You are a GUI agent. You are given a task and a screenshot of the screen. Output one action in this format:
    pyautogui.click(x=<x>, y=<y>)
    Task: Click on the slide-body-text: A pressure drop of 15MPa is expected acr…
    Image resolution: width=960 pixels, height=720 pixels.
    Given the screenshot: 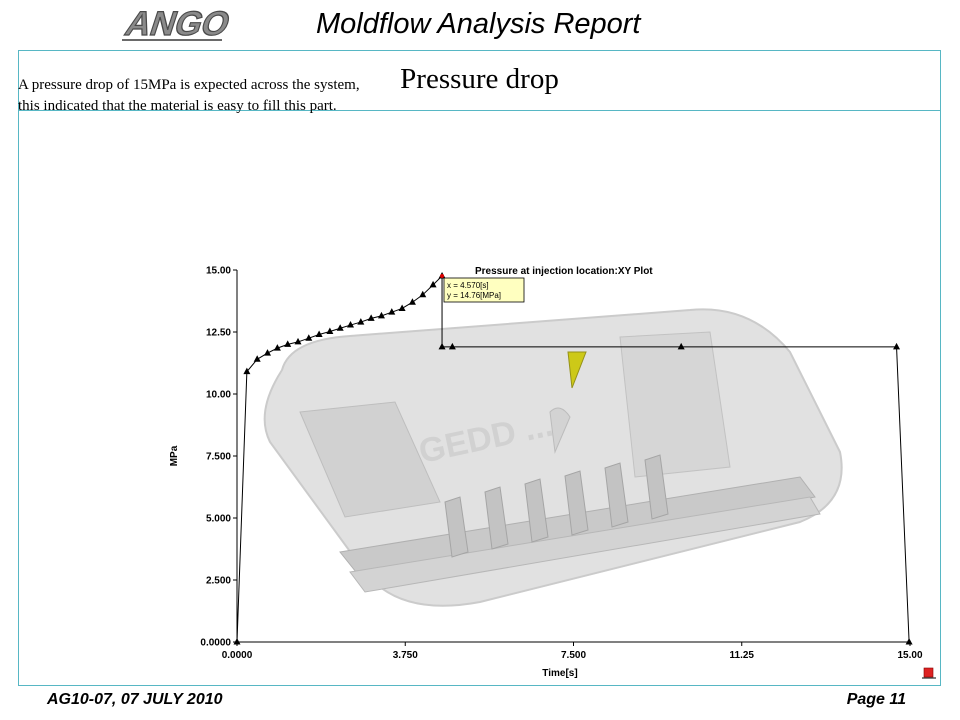 What is the action you would take?
    pyautogui.click(x=278, y=96)
    